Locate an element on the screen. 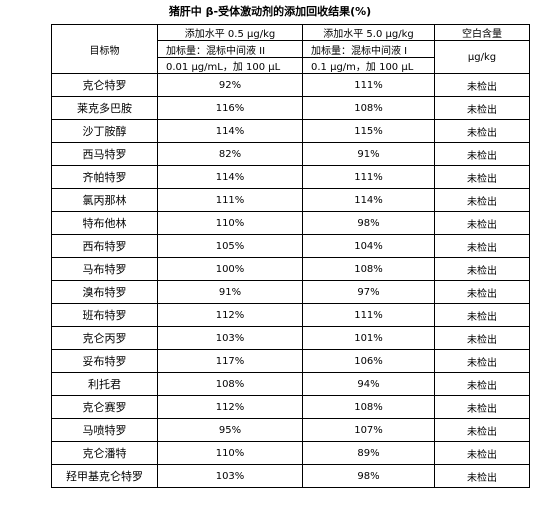 The image size is (540, 506). table-row: 利托君 108% 94% 未检出 is located at coordinates (290, 384).